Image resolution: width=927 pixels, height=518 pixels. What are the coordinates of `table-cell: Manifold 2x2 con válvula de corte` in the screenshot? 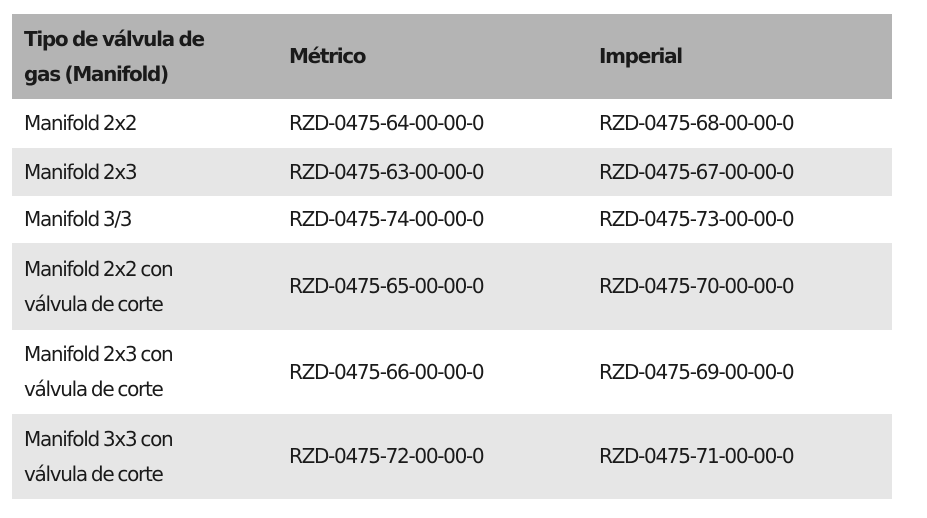 It's located at (144, 286).